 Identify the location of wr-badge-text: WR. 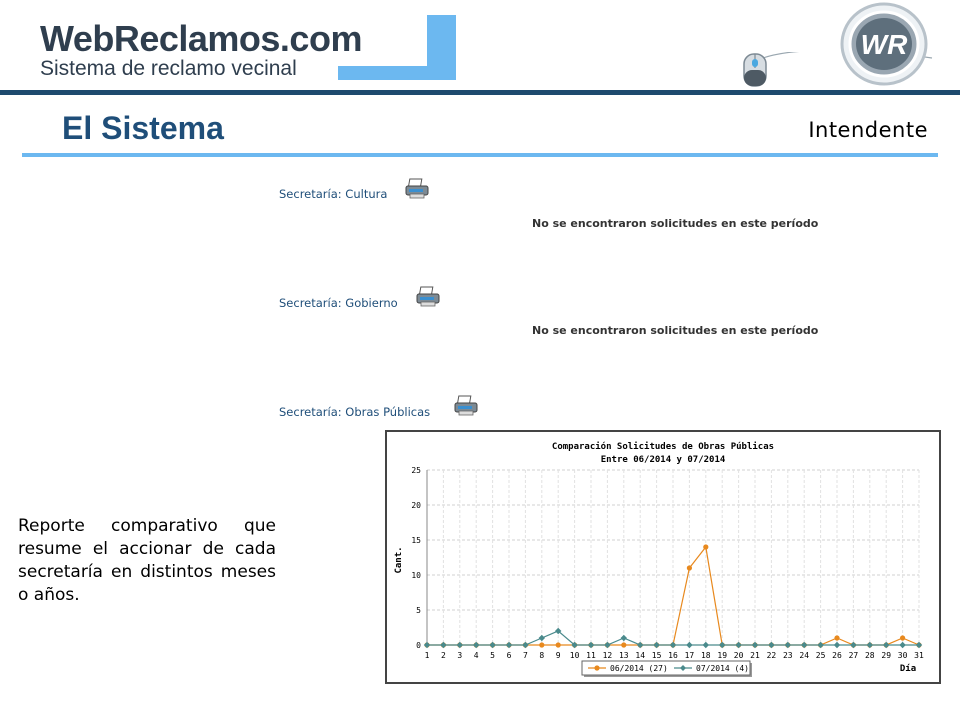
(884, 44).